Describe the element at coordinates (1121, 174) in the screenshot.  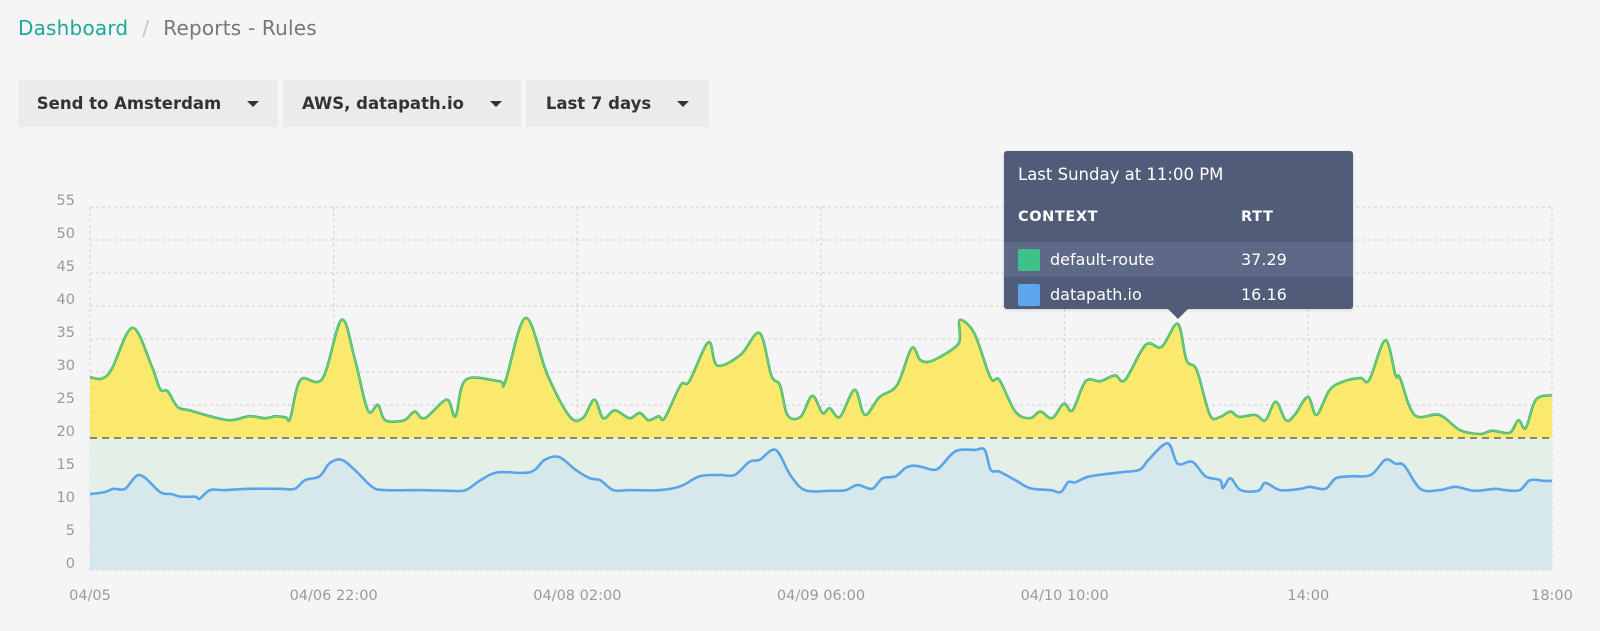
I see `tooltip-title: Last Sunday at 11:00 PM` at that location.